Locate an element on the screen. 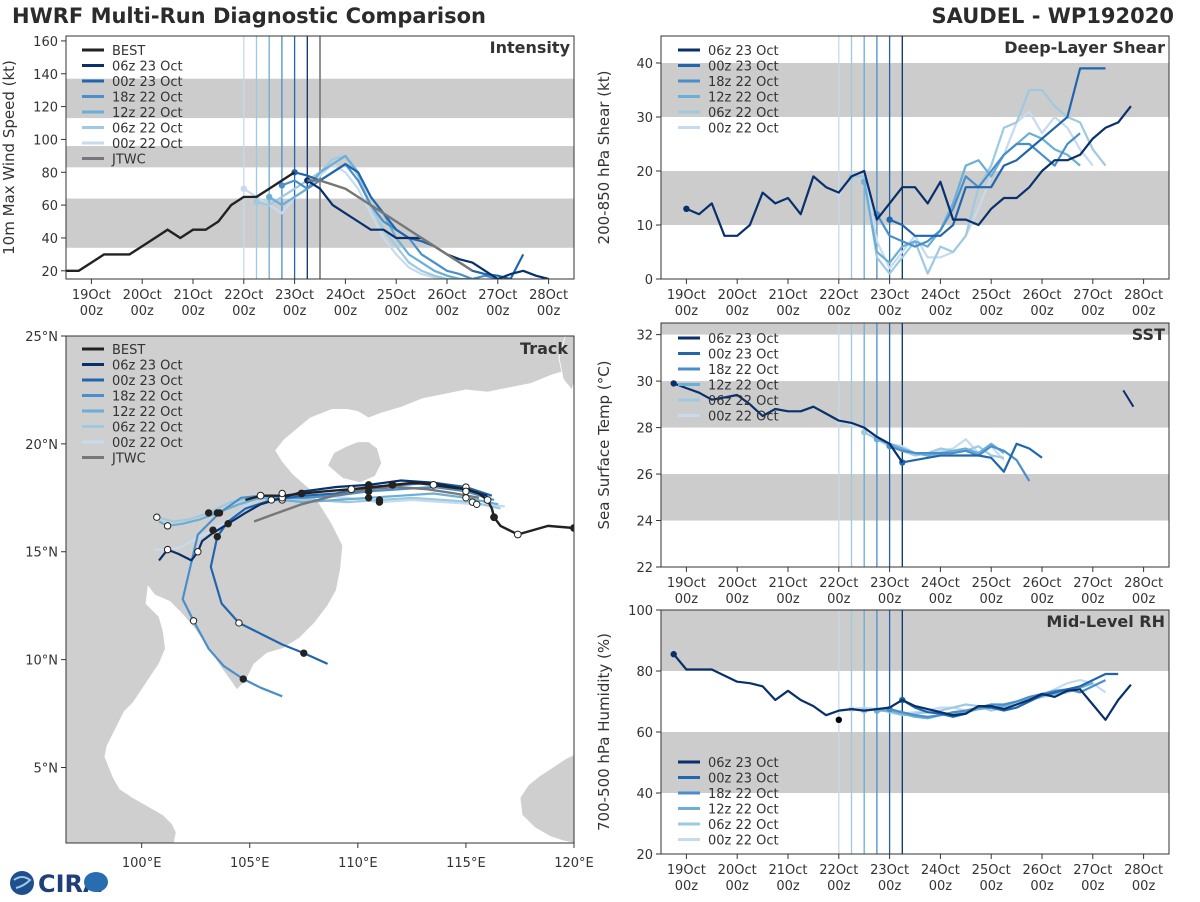 Image resolution: width=1200 pixels, height=902 pixels. y-tick-label: 80 is located at coordinates (644, 672).